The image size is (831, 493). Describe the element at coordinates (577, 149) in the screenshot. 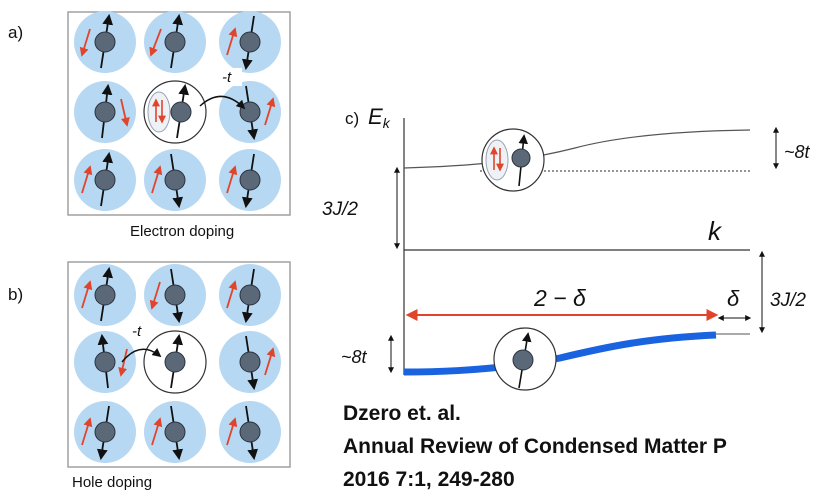

I see `upper-band` at that location.